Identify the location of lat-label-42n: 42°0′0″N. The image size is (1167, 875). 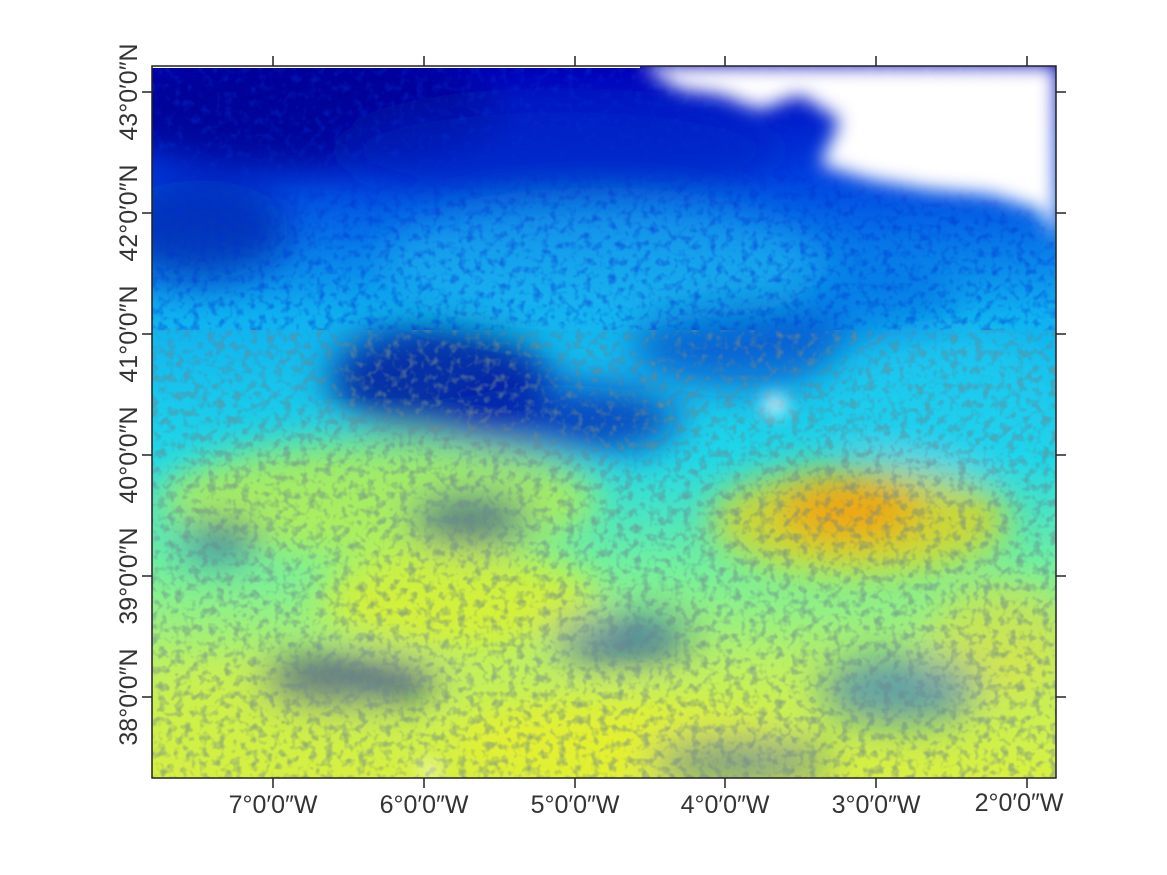
(129, 212).